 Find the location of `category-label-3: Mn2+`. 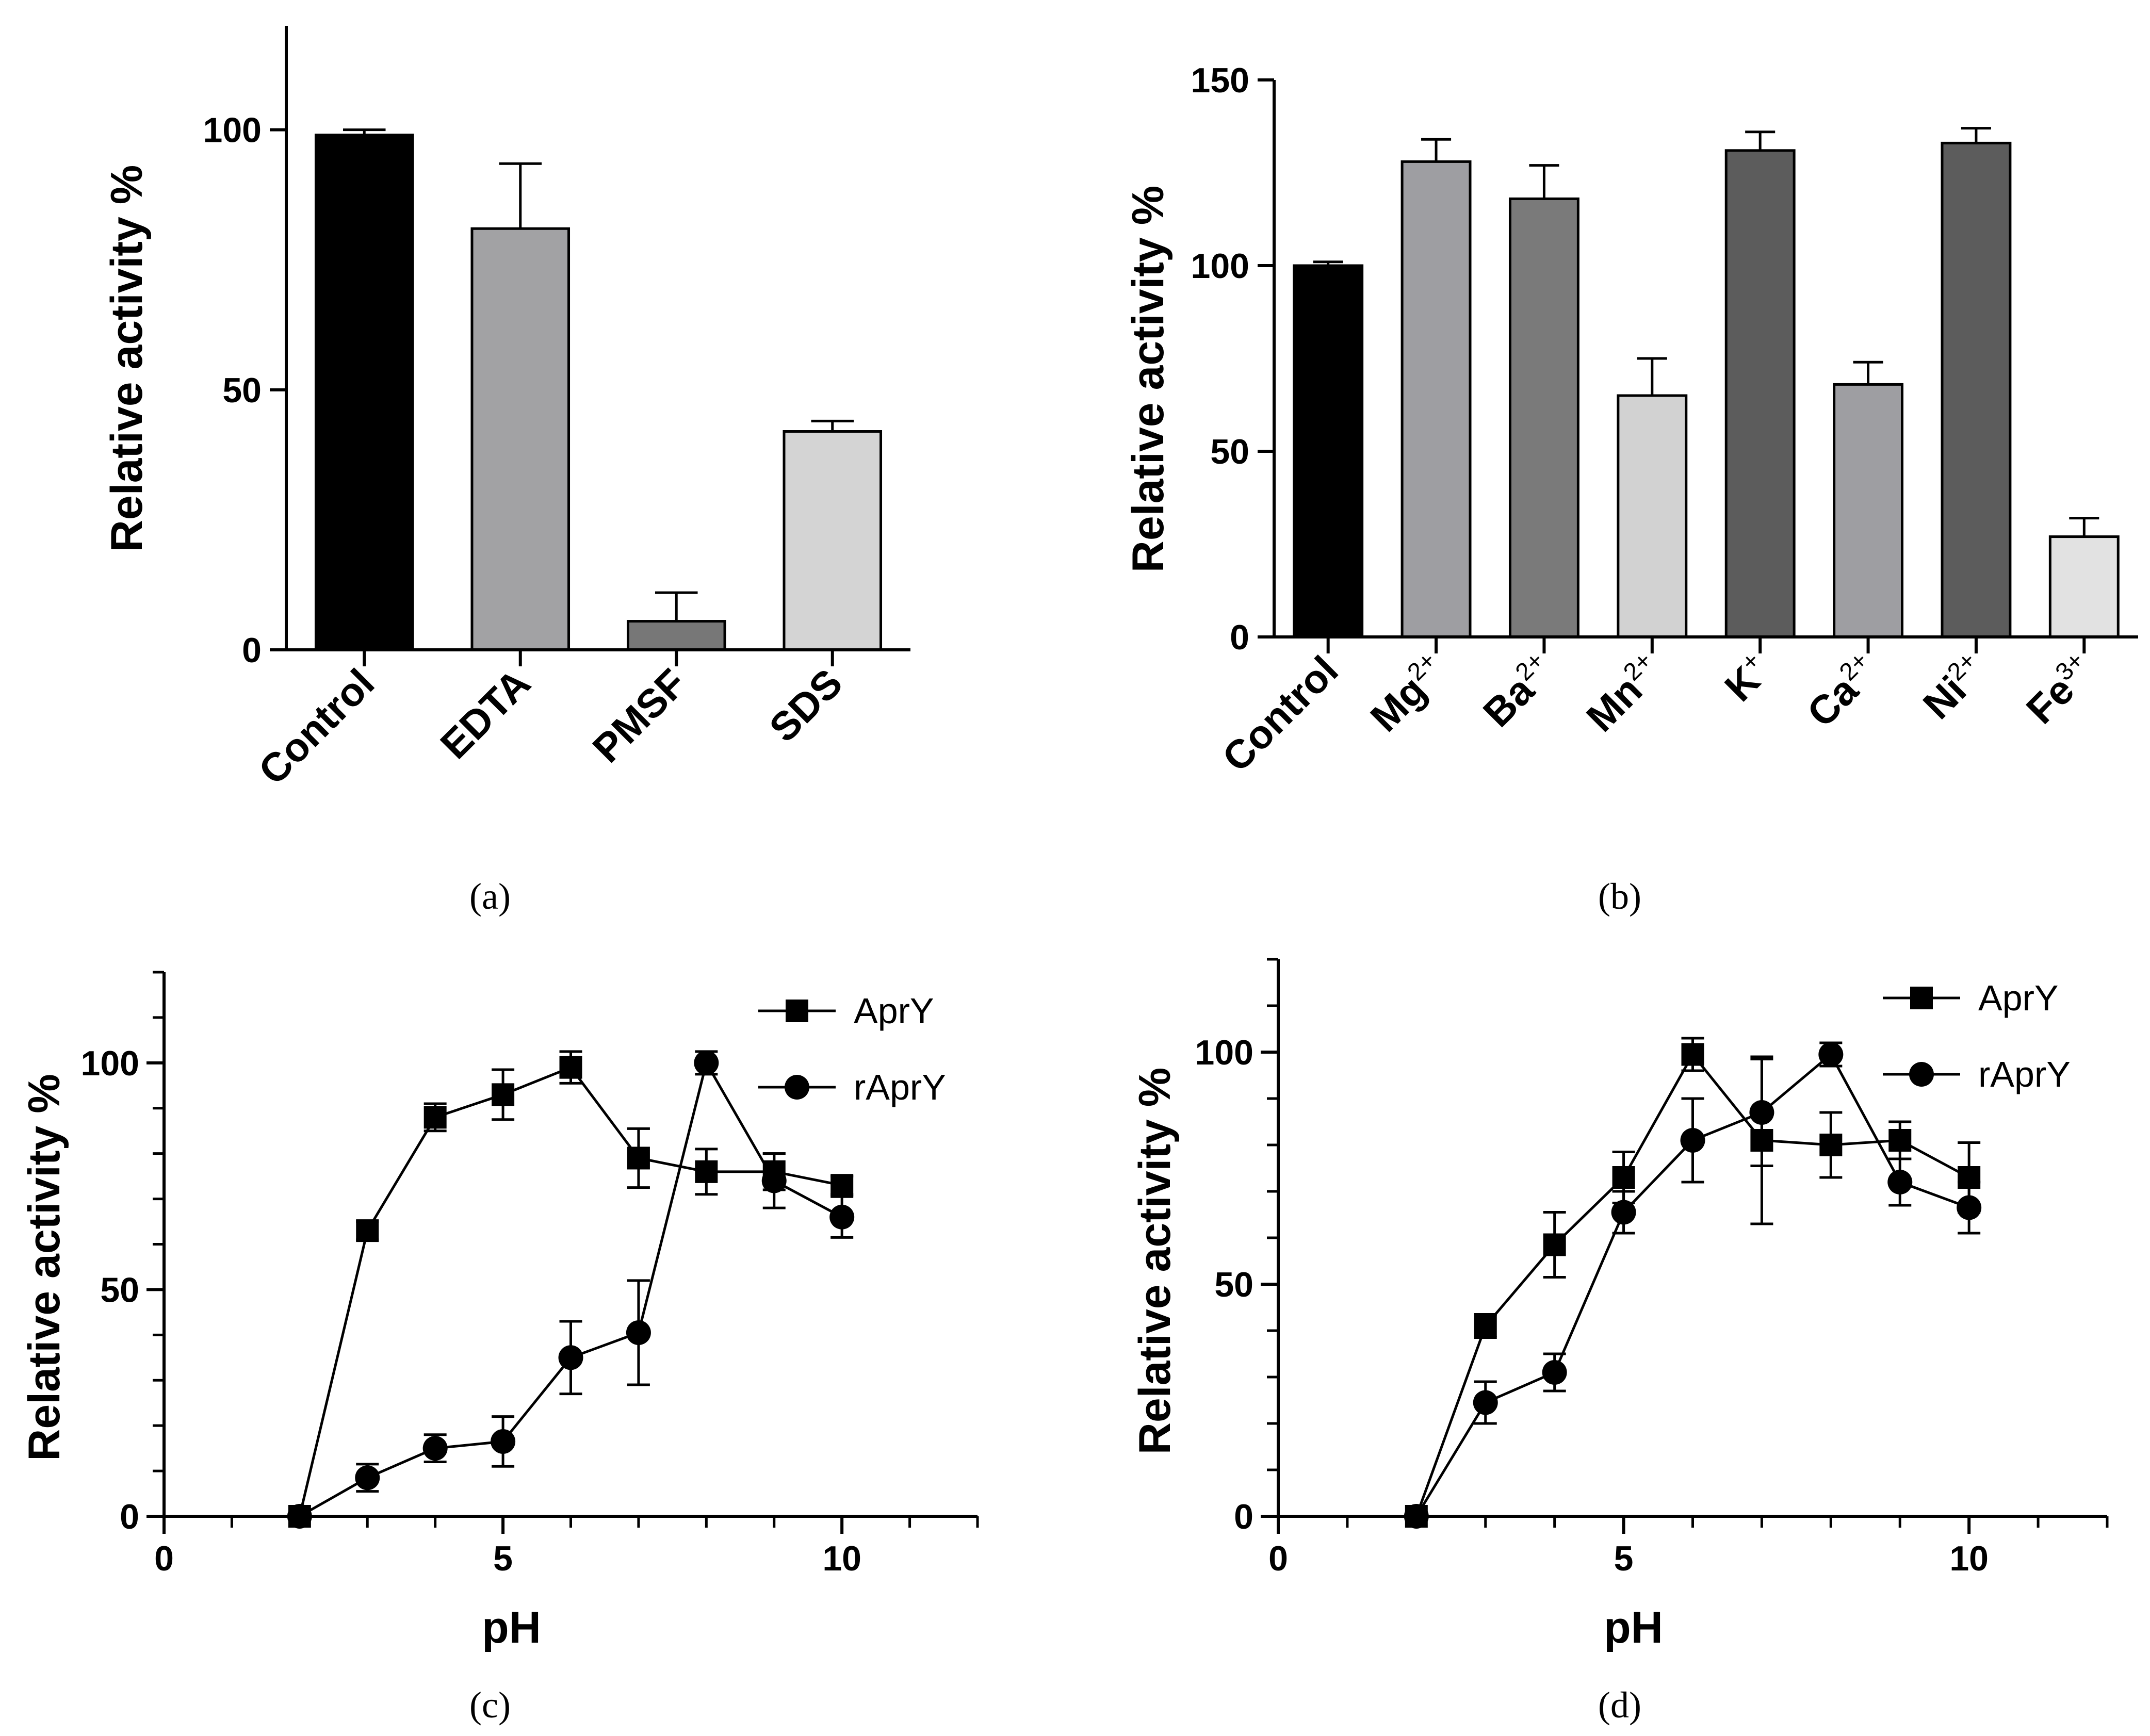

category-label-3: Mn2+ is located at coordinates (1624, 693).